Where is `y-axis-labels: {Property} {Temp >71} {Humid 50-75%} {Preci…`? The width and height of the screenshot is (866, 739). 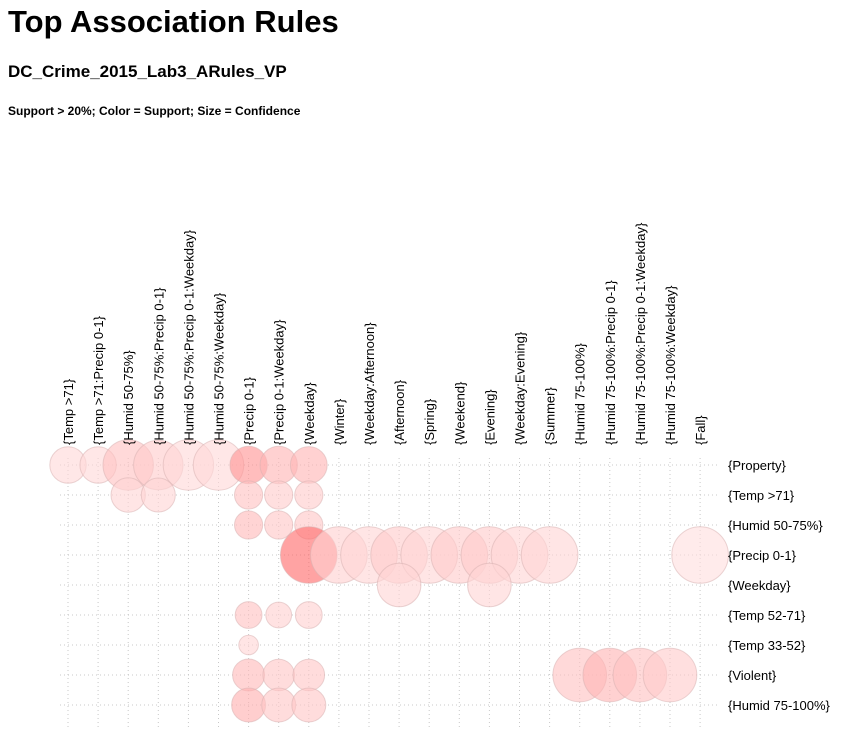
y-axis-labels: {Property} {Temp >71} {Humid 50-75%} {Preci… is located at coordinates (779, 585).